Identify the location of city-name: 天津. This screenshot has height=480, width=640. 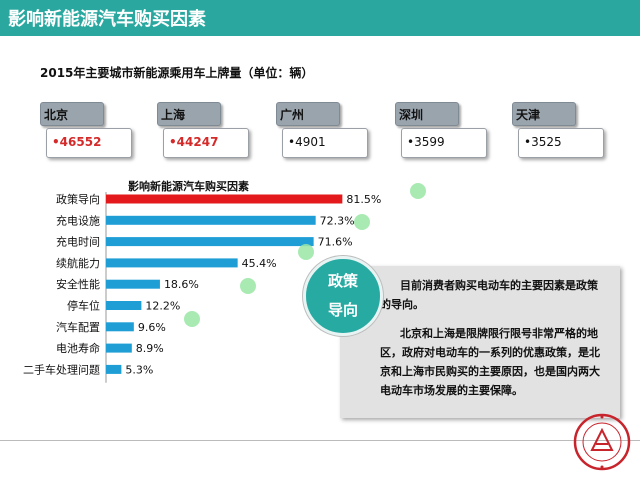
(528, 115).